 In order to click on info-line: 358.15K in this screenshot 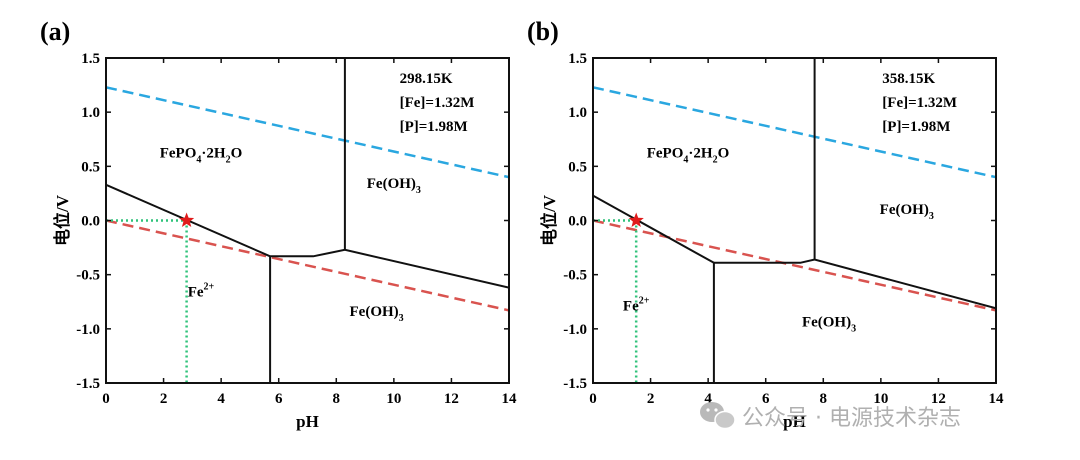, I will do `click(908, 79)`.